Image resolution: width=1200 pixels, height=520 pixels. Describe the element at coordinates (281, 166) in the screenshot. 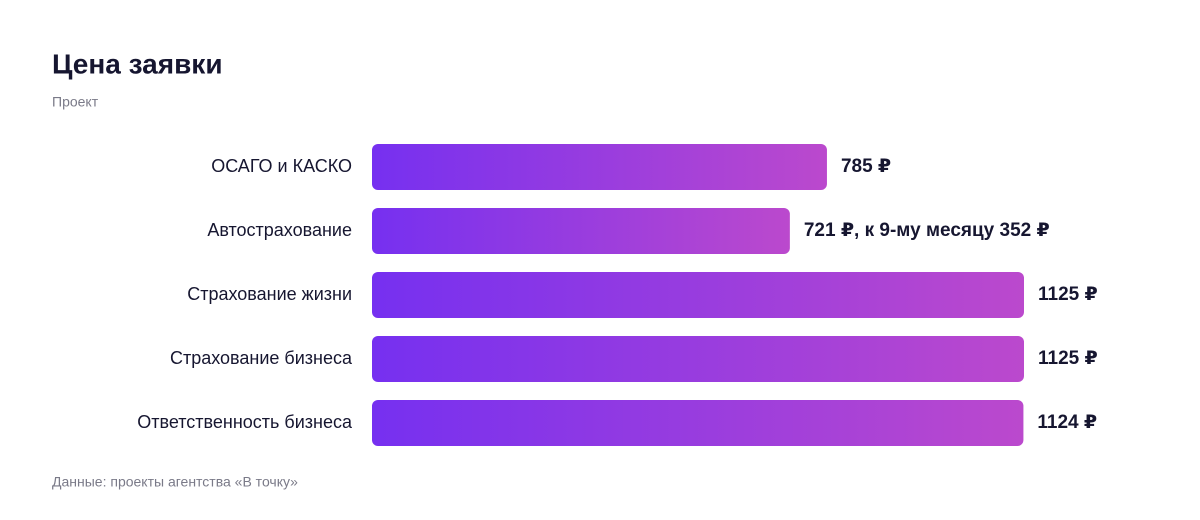

I see `category-label: ОСАГО и КАСКО` at that location.